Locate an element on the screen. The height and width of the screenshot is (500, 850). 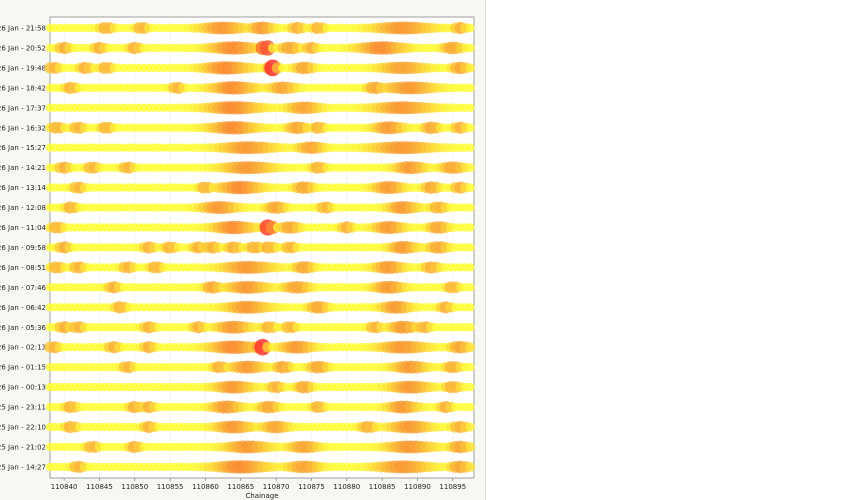
y-tick-label: 26 Jan - 05:36 is located at coordinates (23, 328).